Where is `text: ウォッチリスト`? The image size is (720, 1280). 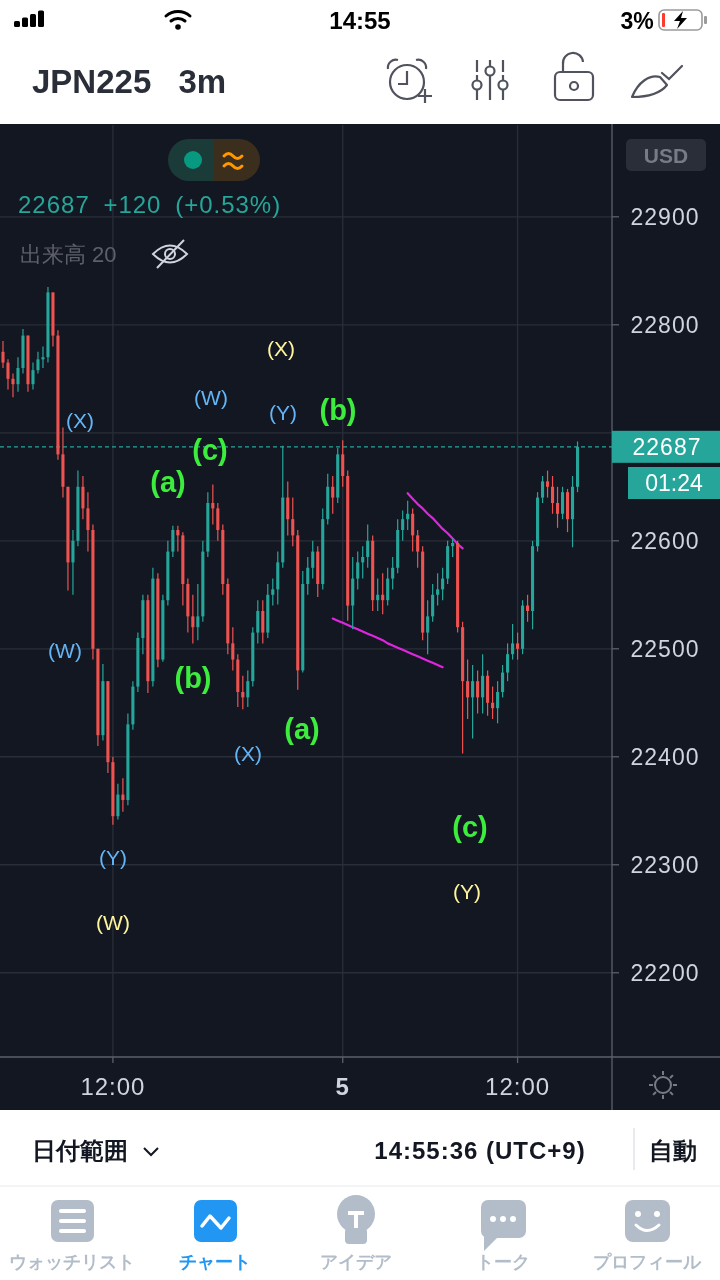
text: ウォッチリスト is located at coordinates (72, 1262).